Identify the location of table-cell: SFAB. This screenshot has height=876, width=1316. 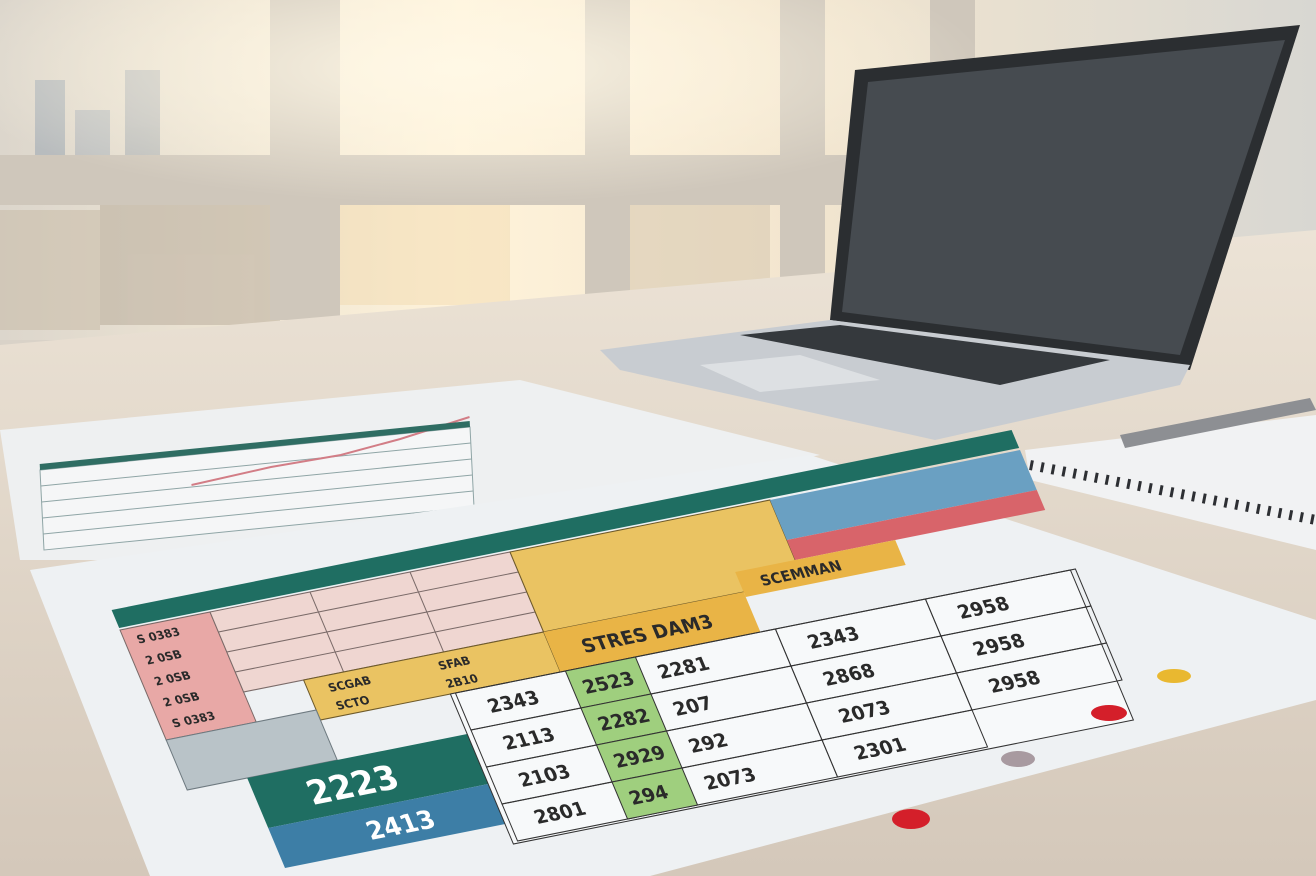
(454, 663).